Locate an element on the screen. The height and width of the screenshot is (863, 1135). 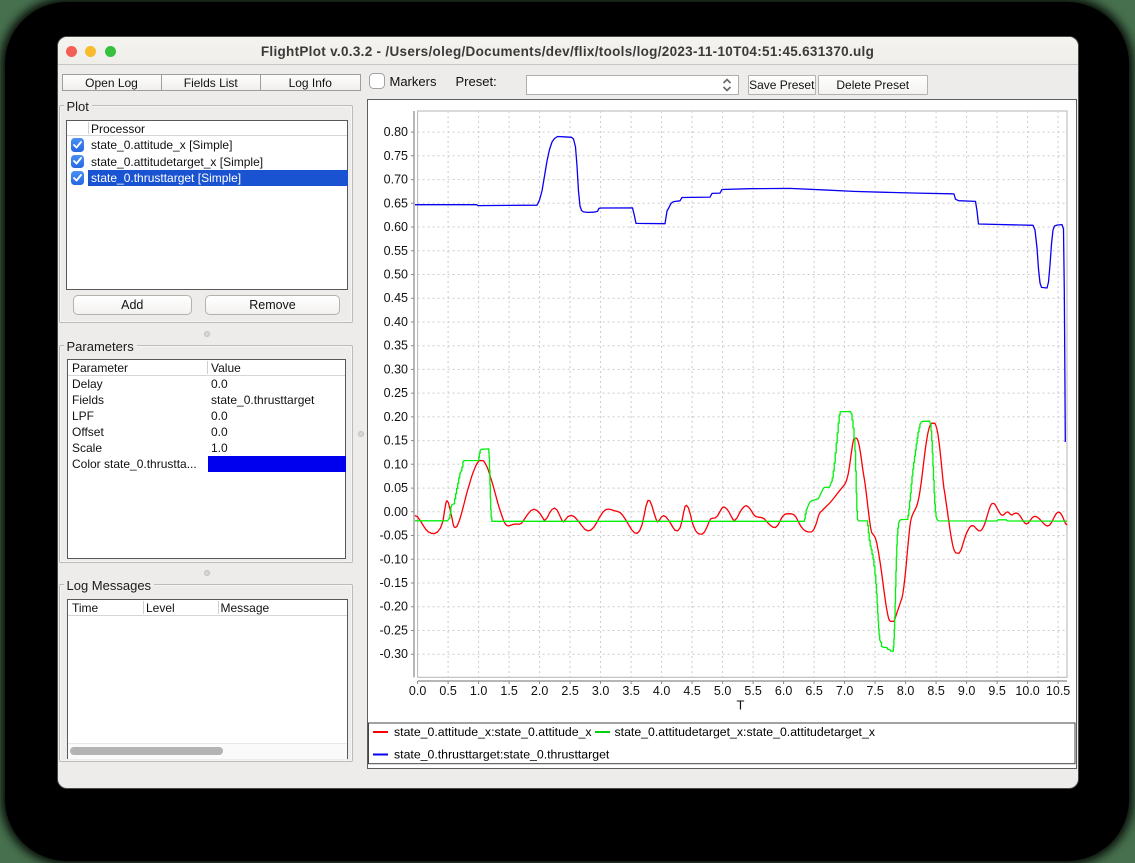
svg-text: 1.0 is located at coordinates (477, 691).